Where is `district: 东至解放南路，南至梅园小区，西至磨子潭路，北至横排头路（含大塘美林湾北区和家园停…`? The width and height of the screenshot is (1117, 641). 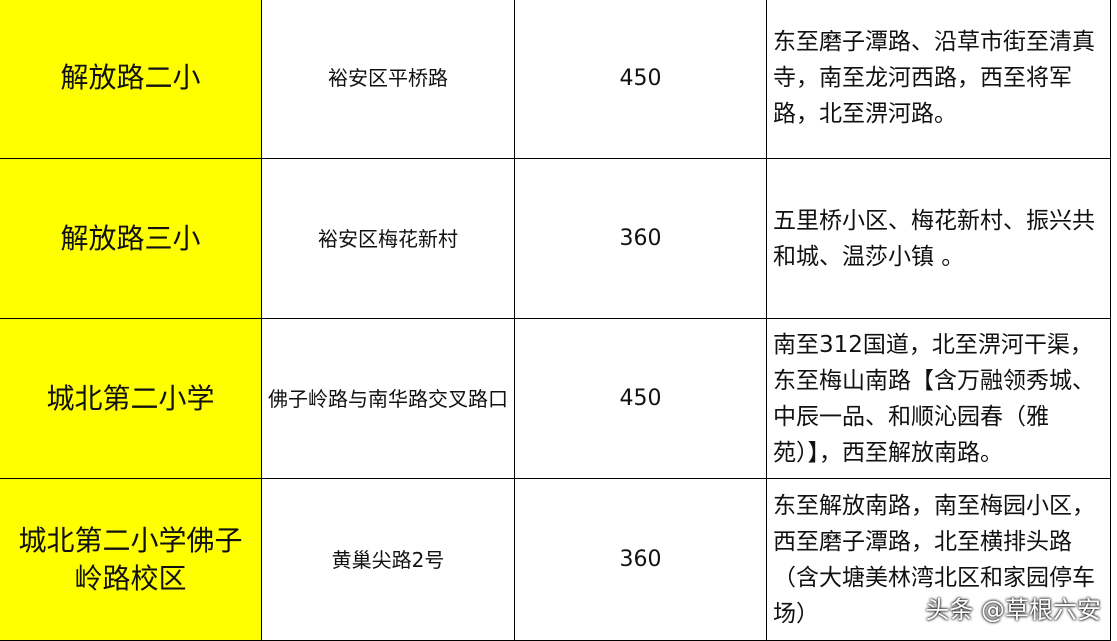 district: 东至解放南路，南至梅园小区，西至磨子潭路，北至横排头路（含大塘美林湾北区和家园停… is located at coordinates (939, 560).